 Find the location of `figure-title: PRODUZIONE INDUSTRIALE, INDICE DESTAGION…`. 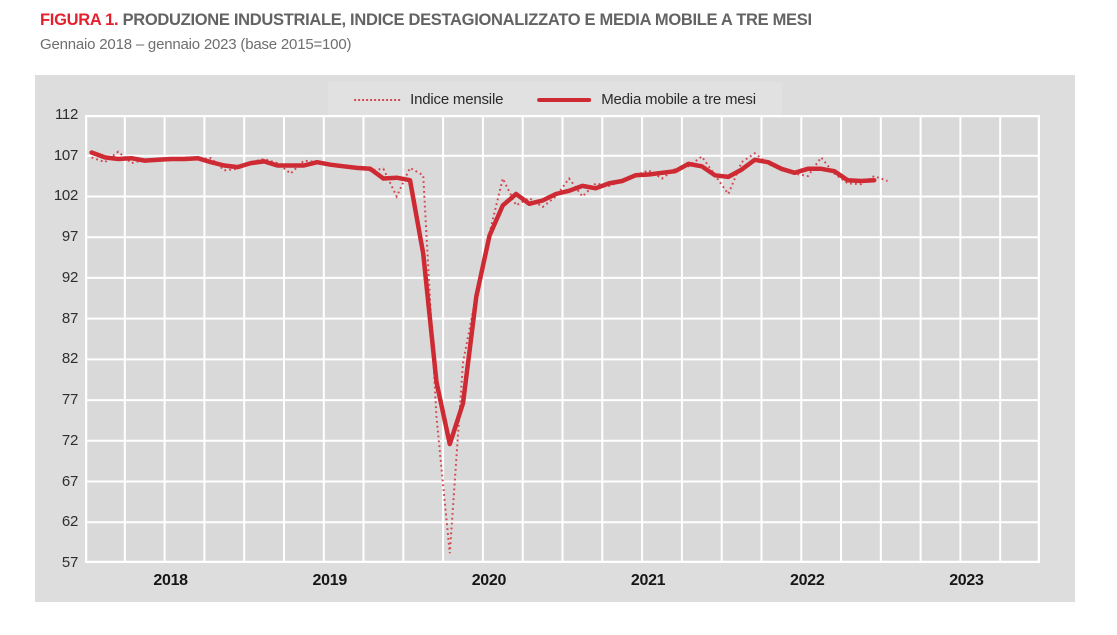

figure-title: PRODUZIONE INDUSTRIALE, INDICE DESTAGION… is located at coordinates (467, 20).